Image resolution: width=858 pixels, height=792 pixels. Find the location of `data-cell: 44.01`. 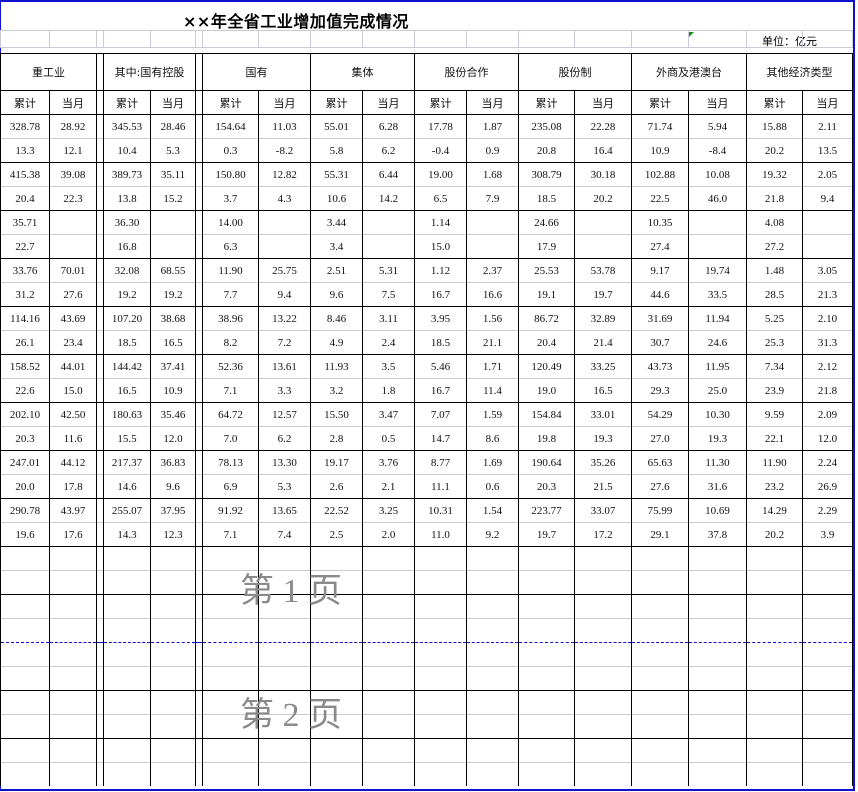

data-cell: 44.01 is located at coordinates (73, 366).